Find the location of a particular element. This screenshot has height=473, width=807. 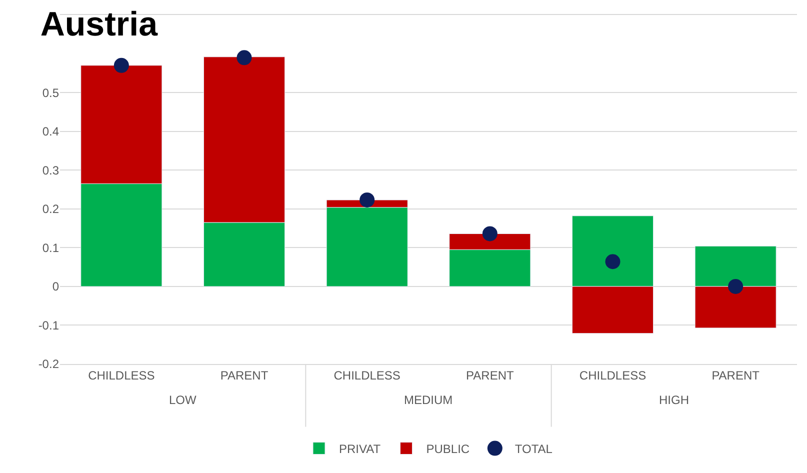

text: LOW is located at coordinates (183, 400).